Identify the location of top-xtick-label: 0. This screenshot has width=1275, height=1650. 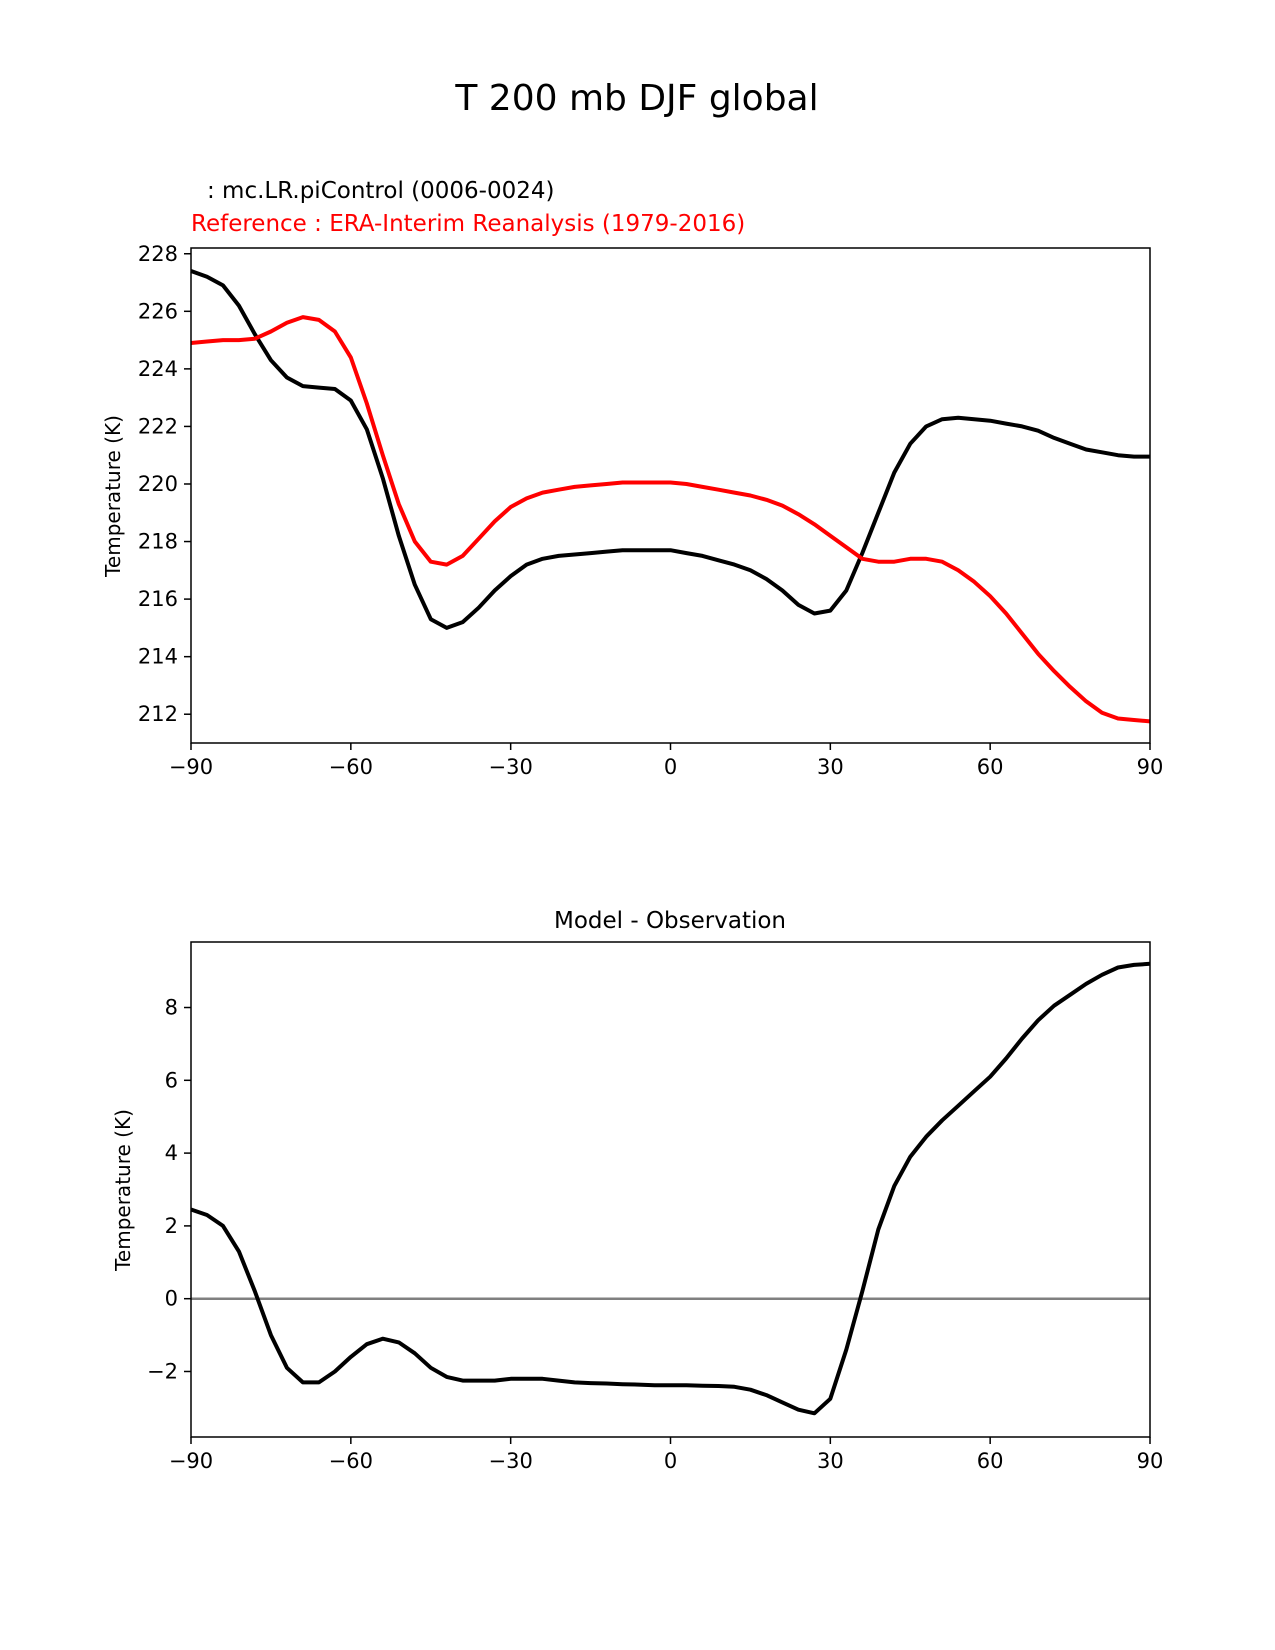
(670, 767).